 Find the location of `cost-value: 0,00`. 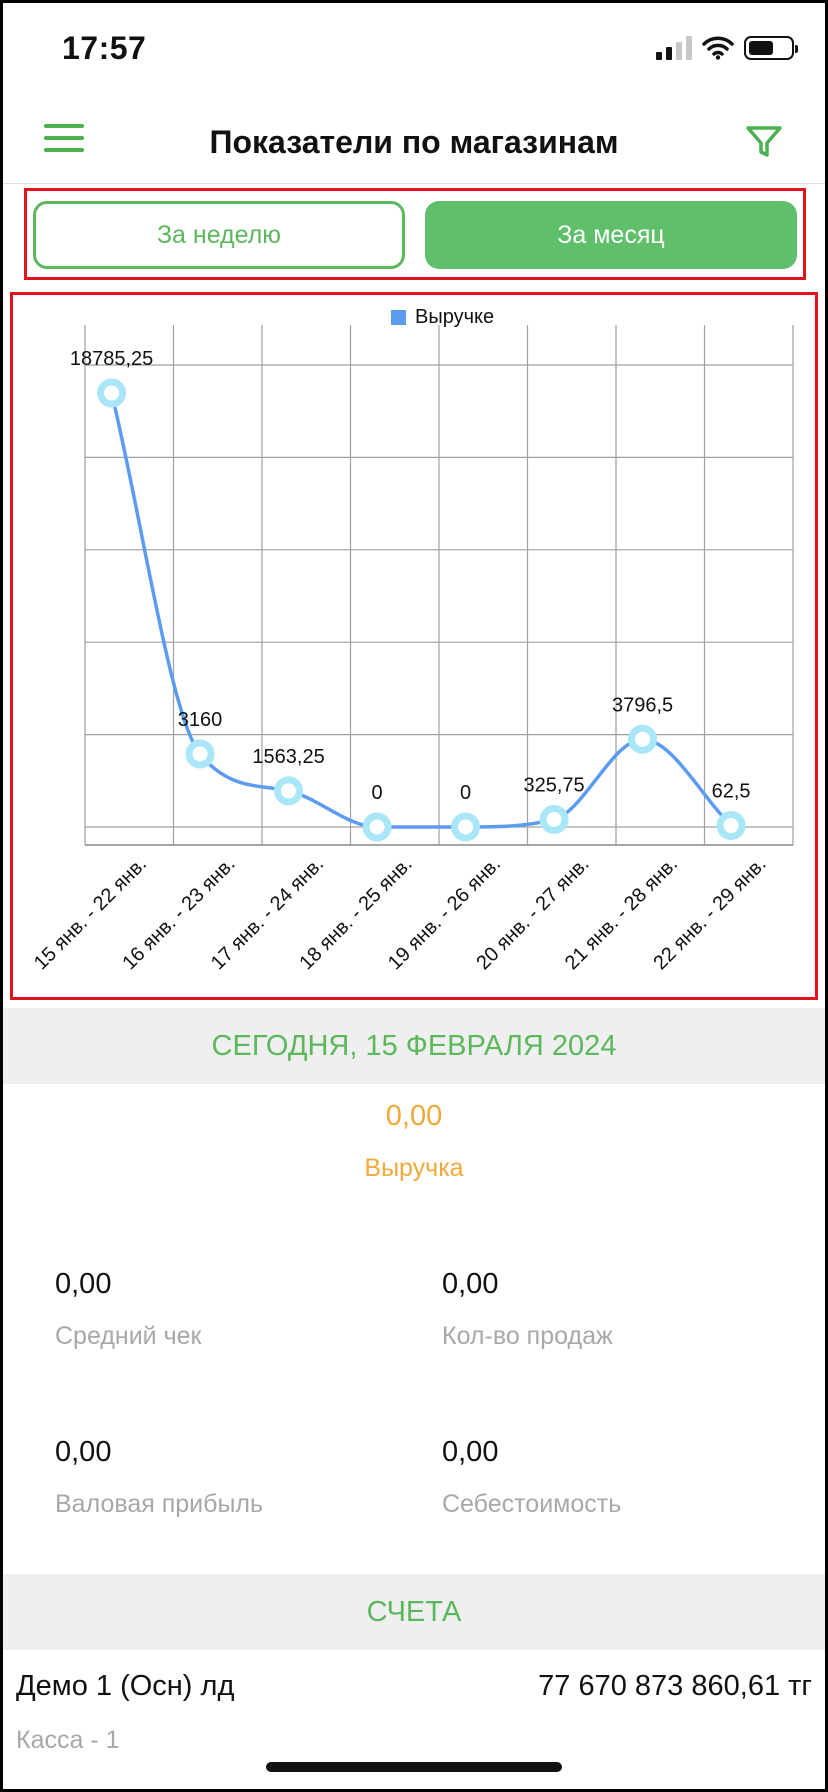

cost-value: 0,00 is located at coordinates (470, 1452).